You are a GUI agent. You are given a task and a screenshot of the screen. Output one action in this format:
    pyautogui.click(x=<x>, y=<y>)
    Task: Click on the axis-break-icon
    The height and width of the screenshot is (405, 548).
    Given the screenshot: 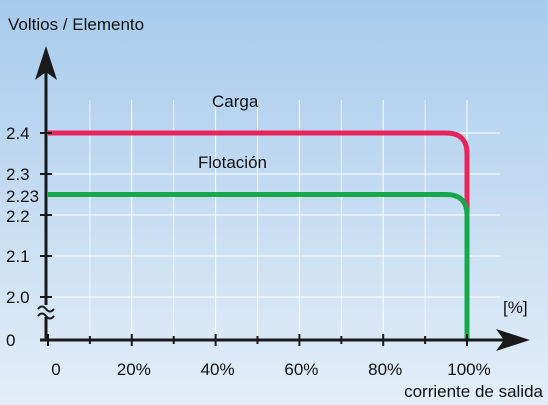 What is the action you would take?
    pyautogui.click(x=46, y=312)
    